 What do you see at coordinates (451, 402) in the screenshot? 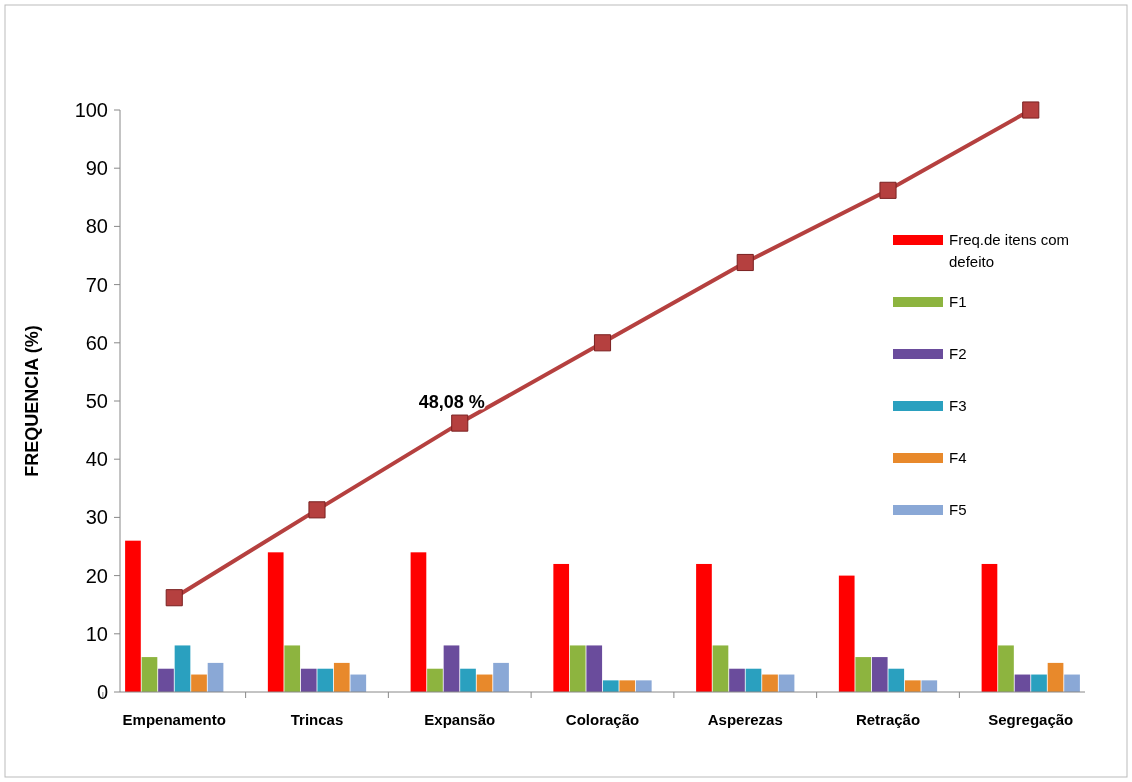
I see `annotation: 48,08 %` at bounding box center [451, 402].